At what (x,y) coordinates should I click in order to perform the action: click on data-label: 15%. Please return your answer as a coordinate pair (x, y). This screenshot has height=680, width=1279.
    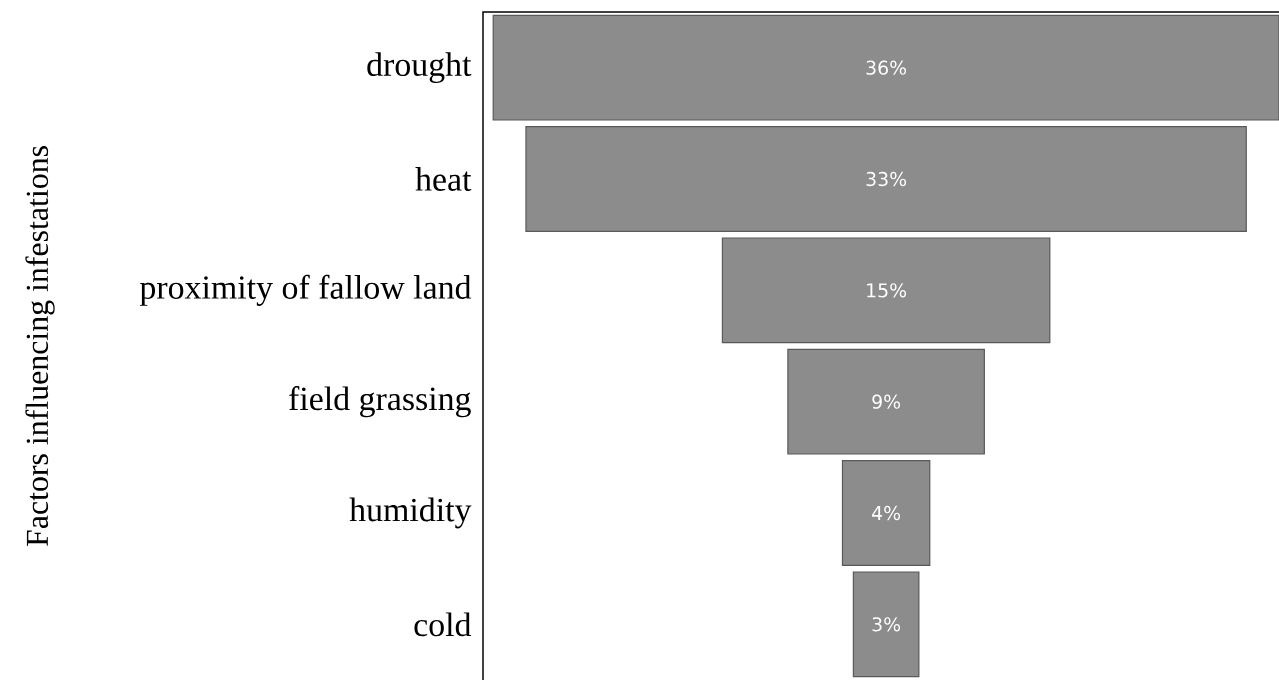
    Looking at the image, I should click on (887, 290).